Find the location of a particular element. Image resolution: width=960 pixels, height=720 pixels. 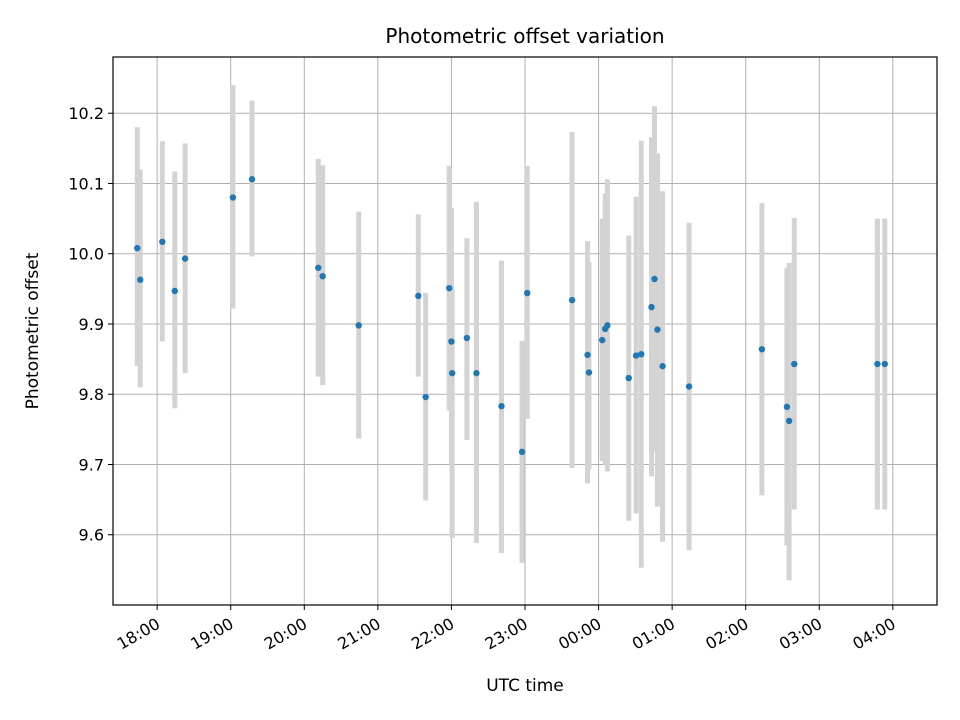

y-tick-label: 10.2 is located at coordinates (86, 113).